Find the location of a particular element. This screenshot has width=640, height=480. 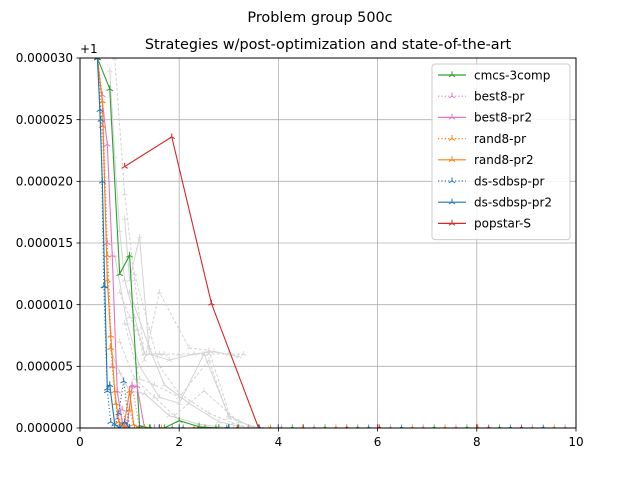

legend-item: rand8-pr2 is located at coordinates (486, 160).